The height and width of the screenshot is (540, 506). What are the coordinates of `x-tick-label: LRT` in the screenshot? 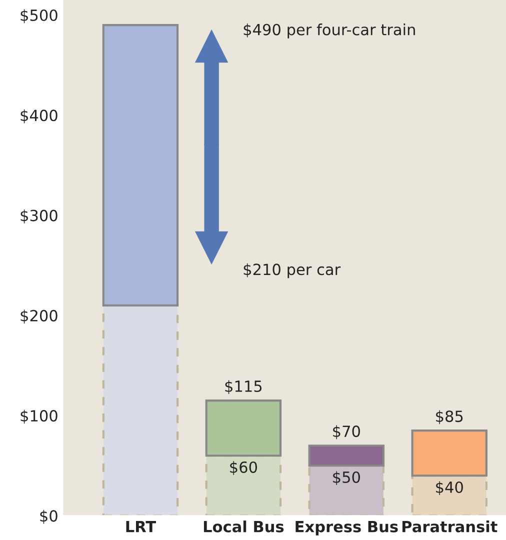 It's located at (141, 526).